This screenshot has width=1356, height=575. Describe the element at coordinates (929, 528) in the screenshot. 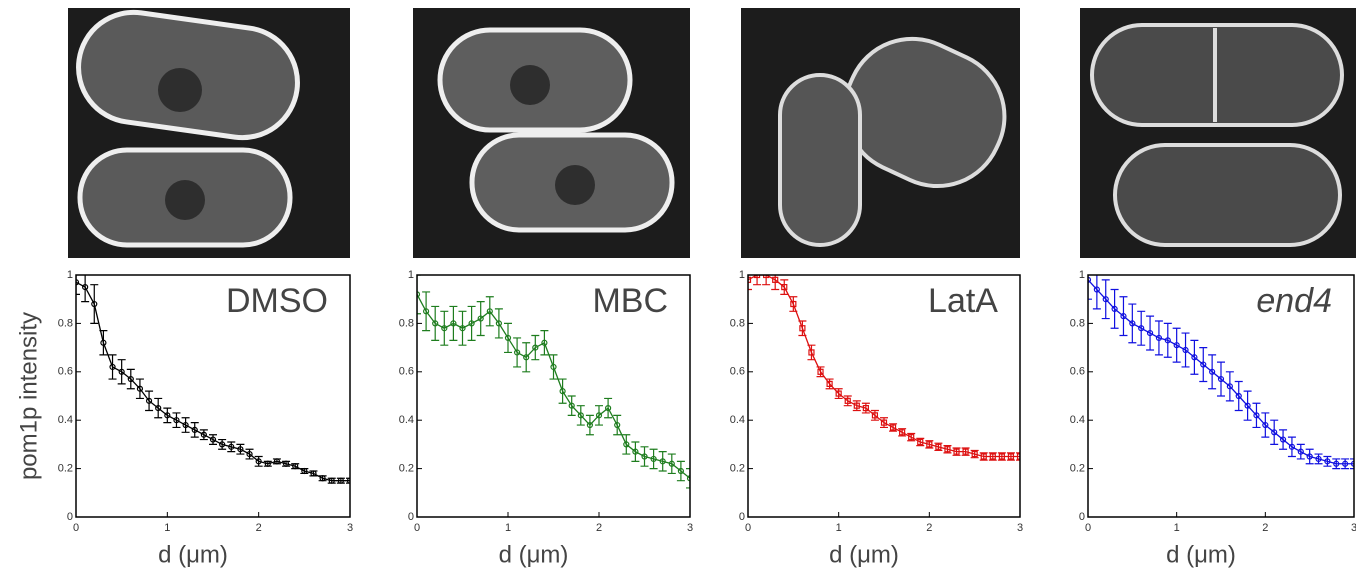

I see `x-tick-label: 2` at that location.